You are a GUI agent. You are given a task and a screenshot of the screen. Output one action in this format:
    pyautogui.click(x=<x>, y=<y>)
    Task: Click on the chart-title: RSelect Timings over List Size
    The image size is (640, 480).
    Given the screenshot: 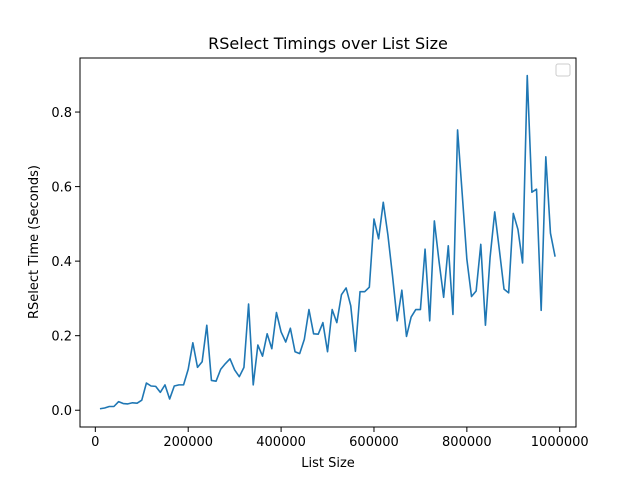 What is the action you would take?
    pyautogui.click(x=328, y=43)
    